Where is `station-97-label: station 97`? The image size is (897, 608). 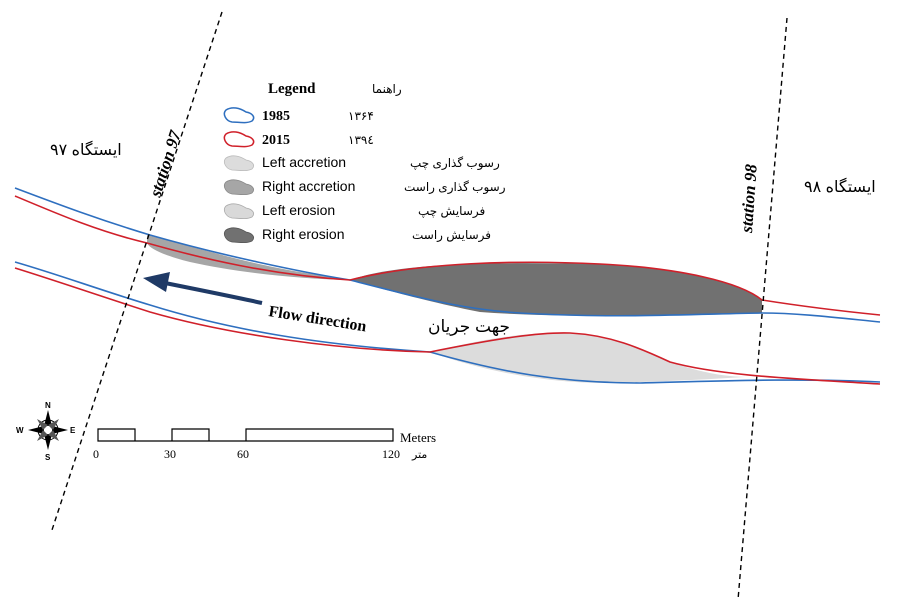 station-97-label: station 97 is located at coordinates (165, 163).